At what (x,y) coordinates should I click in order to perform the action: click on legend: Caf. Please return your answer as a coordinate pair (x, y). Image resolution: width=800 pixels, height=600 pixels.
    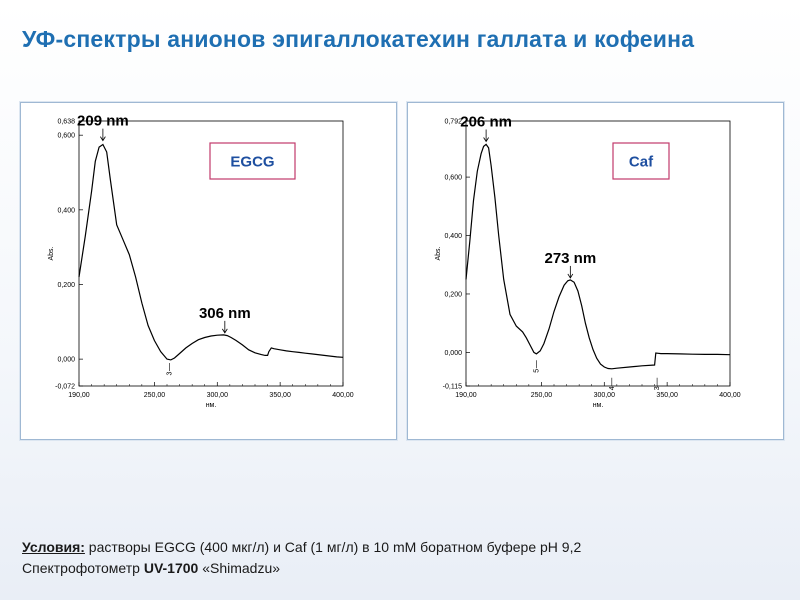
    Looking at the image, I should click on (641, 161).